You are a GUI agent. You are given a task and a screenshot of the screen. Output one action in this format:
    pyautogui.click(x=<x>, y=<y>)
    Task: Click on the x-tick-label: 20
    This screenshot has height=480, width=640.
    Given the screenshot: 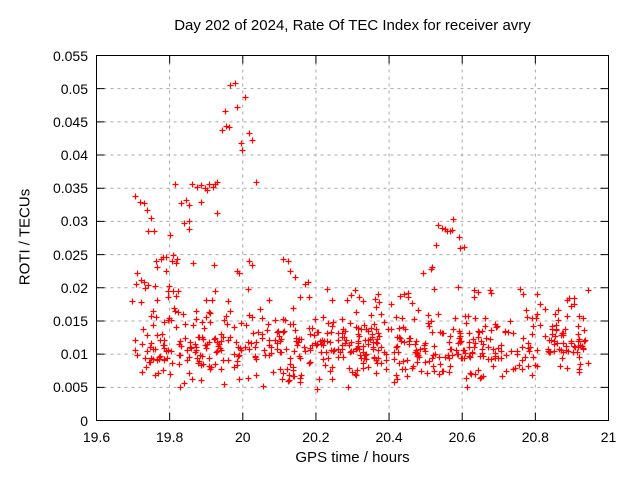 What is the action you would take?
    pyautogui.click(x=242, y=437)
    